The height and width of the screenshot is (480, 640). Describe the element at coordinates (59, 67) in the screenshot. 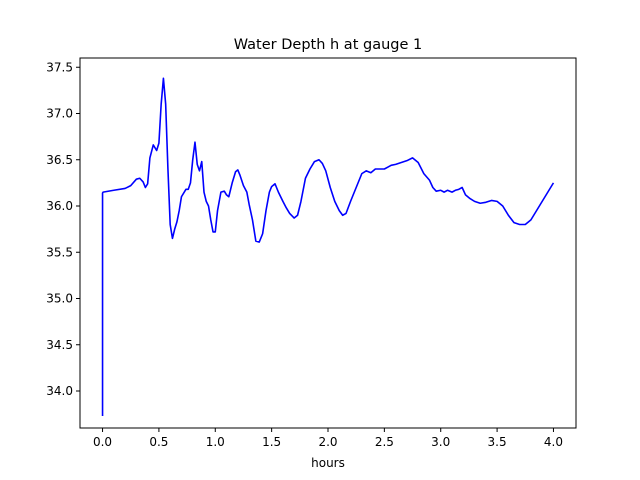

I see `y-tick-label: 37.5` at that location.